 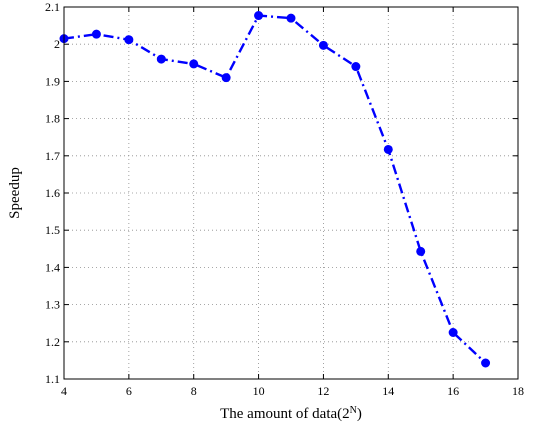 What do you see at coordinates (52, 7) in the screenshot?
I see `y-tick-label: 2.1` at bounding box center [52, 7].